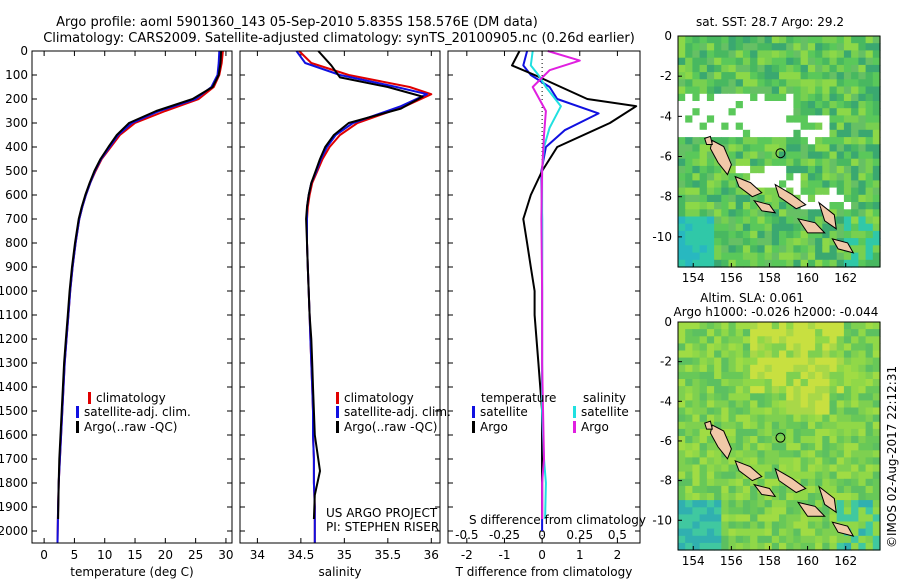  I want to click on y-tick-label: 2000, so click(14, 531).